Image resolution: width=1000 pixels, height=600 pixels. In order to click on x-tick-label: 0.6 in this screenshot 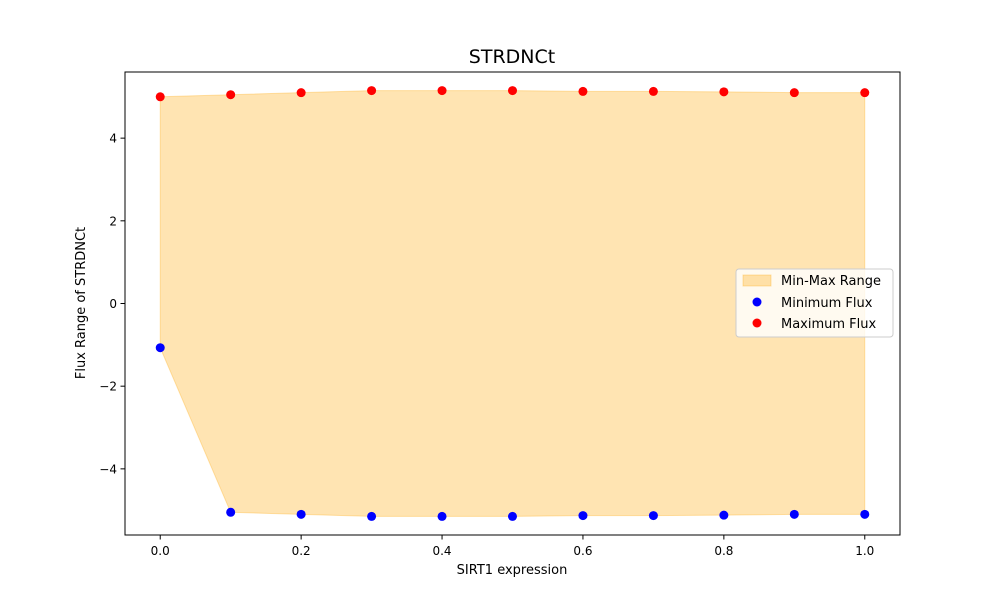, I will do `click(582, 551)`.